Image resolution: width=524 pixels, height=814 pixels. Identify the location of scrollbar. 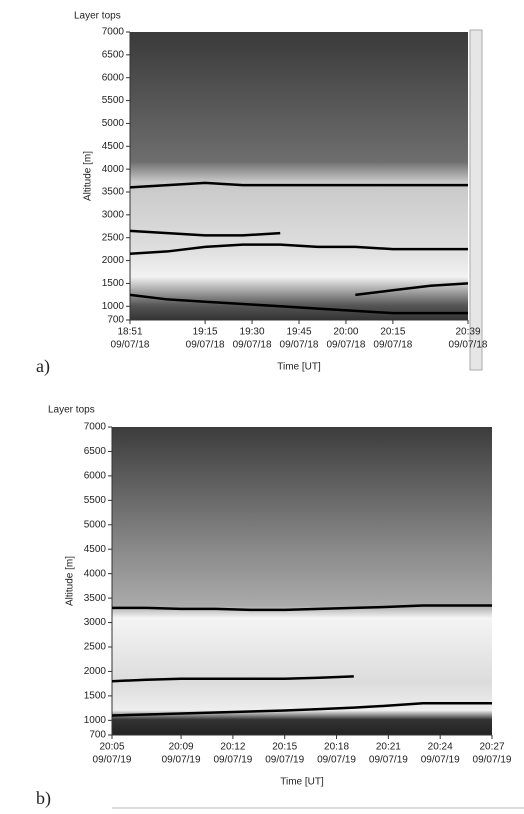
(476, 200).